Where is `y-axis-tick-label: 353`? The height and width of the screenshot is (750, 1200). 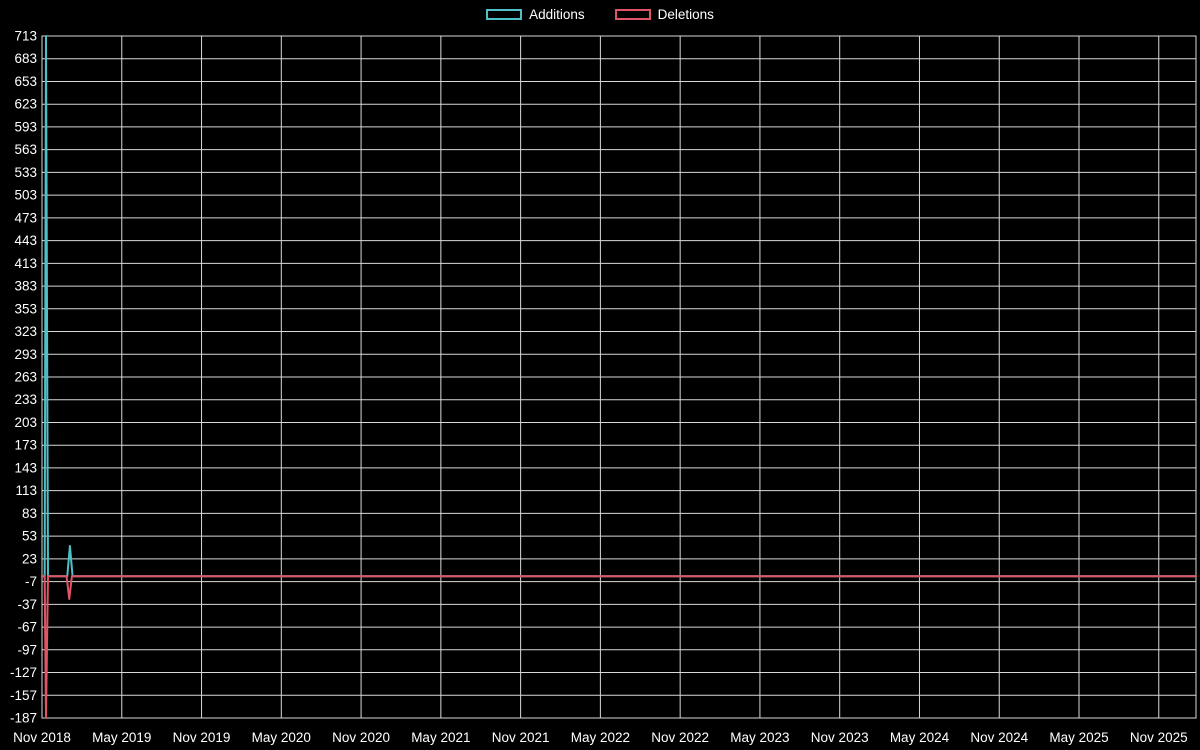 y-axis-tick-label: 353 is located at coordinates (25, 308).